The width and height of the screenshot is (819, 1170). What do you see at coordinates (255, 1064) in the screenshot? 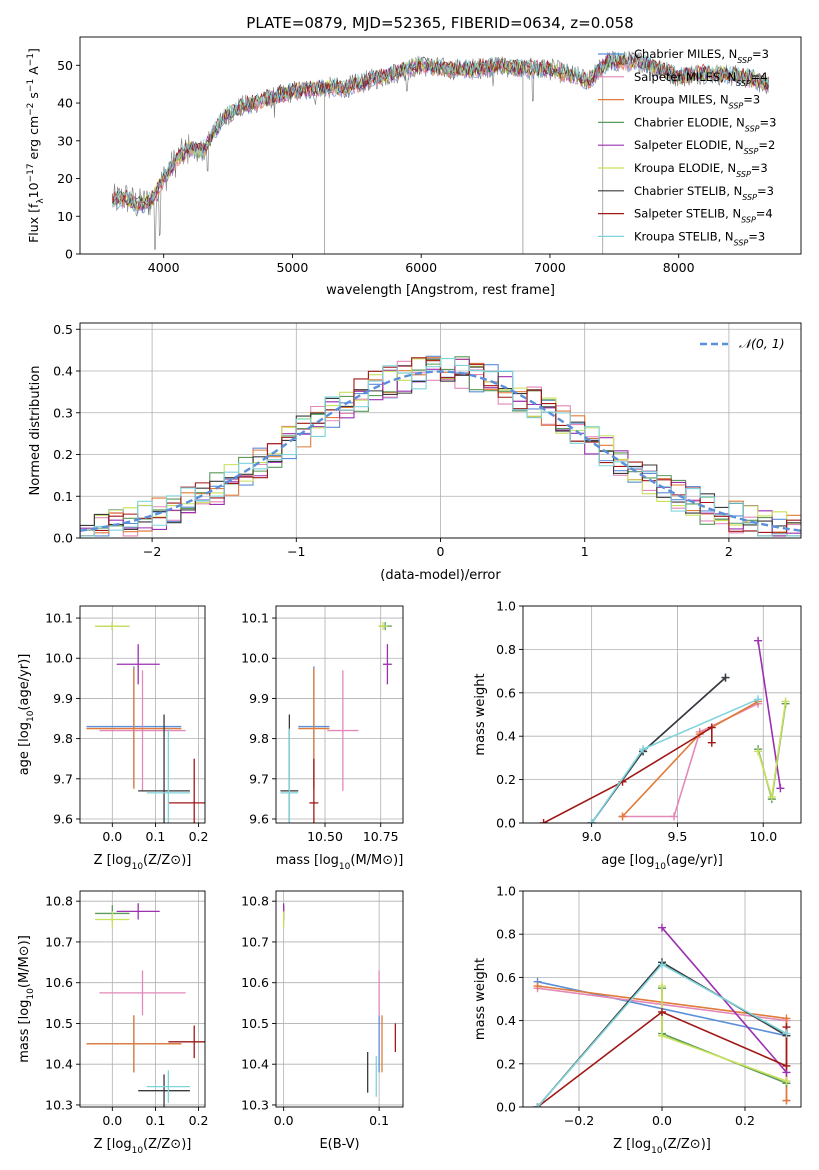
I see `y-tick-label: 10.4` at bounding box center [255, 1064].